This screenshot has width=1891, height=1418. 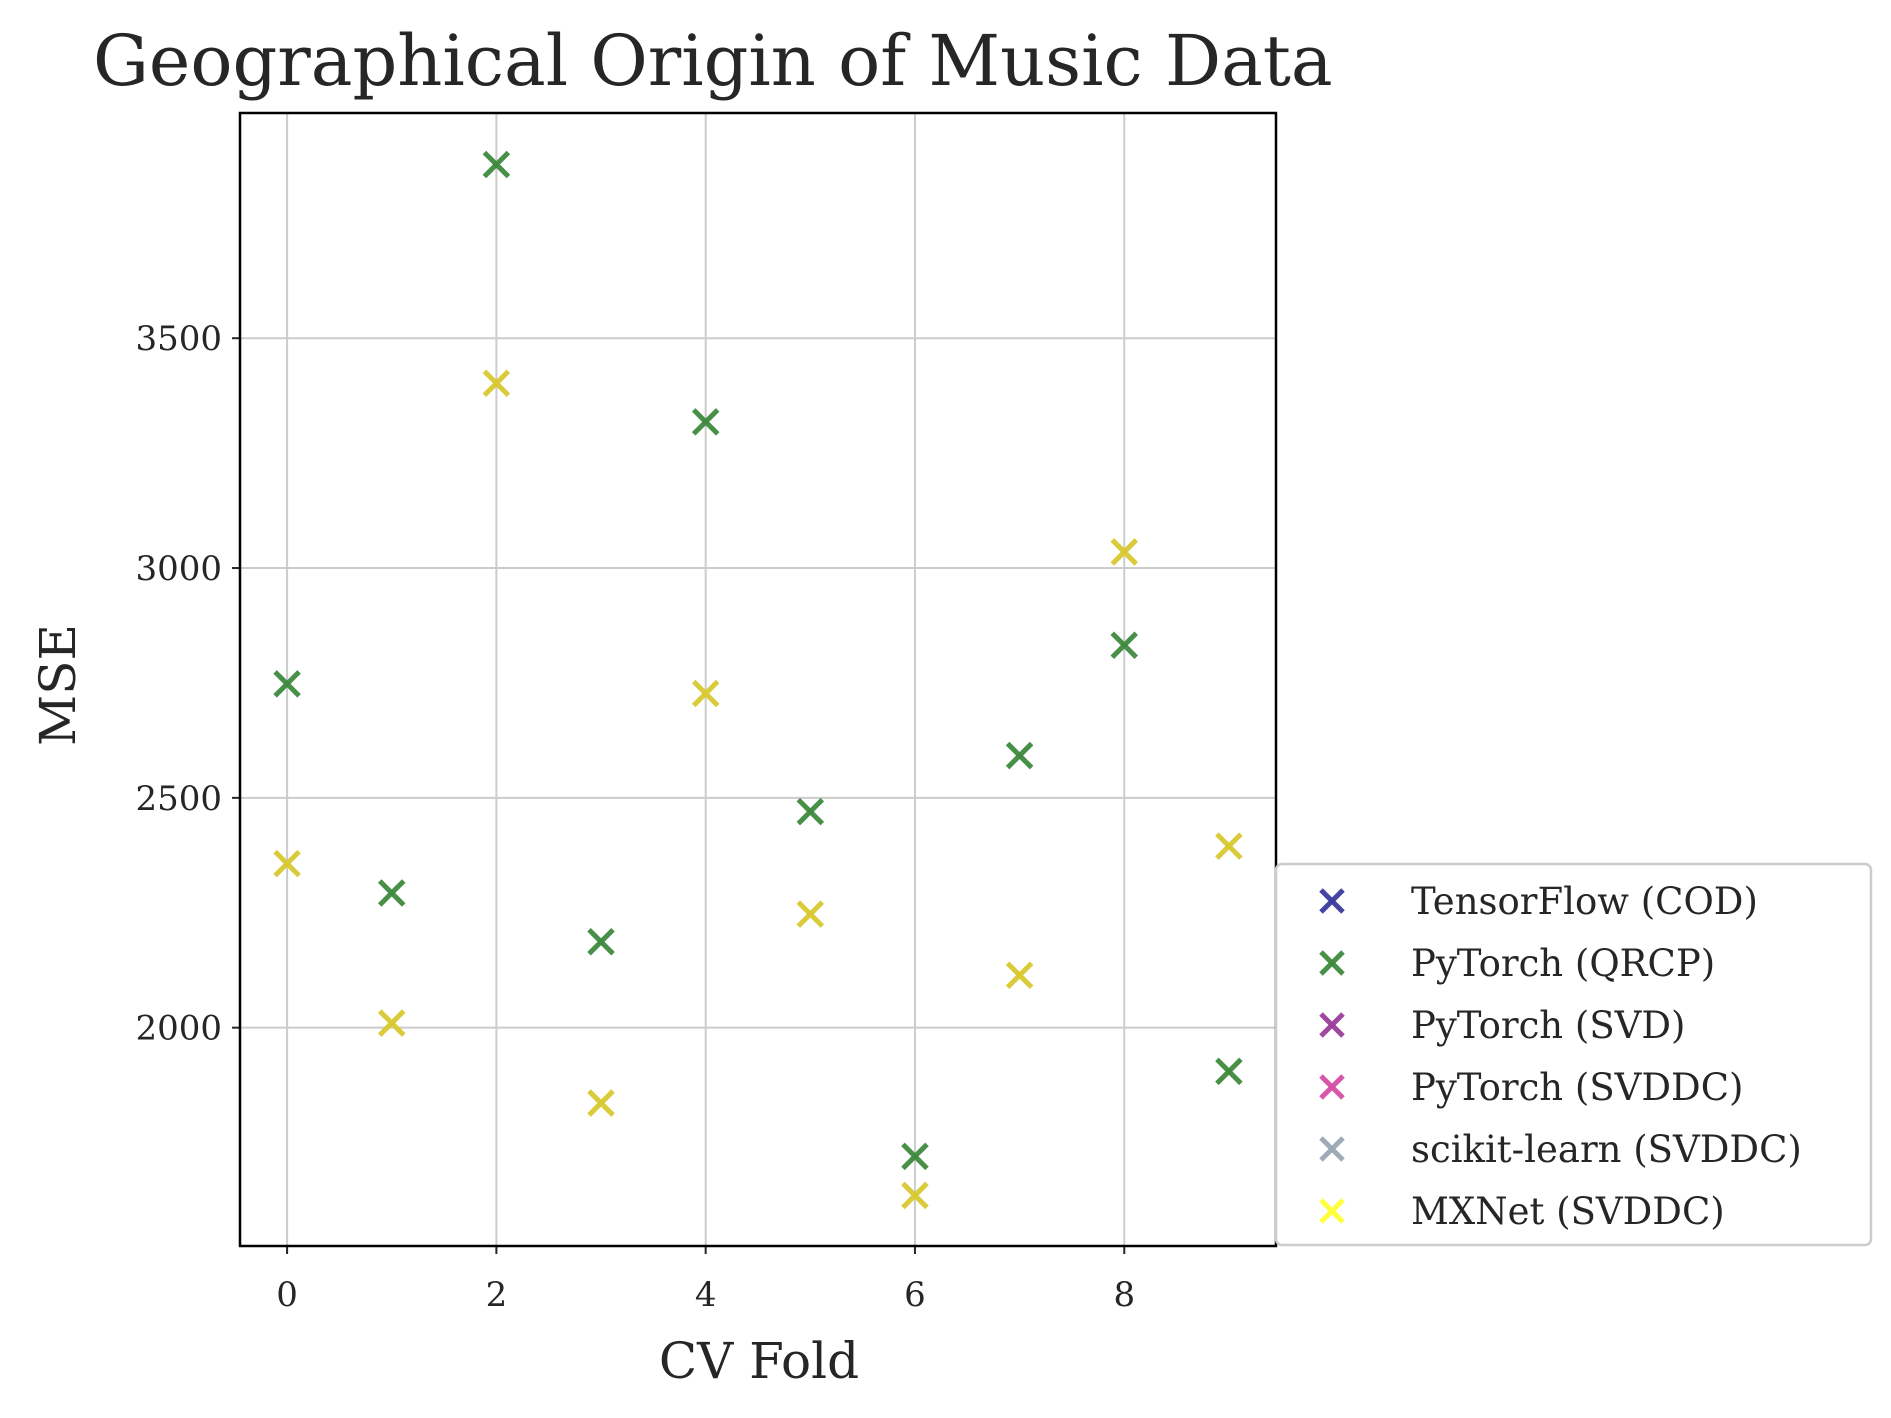 I want to click on legend-label-3: PyTorch (SVDDC), so click(x=1577, y=1087).